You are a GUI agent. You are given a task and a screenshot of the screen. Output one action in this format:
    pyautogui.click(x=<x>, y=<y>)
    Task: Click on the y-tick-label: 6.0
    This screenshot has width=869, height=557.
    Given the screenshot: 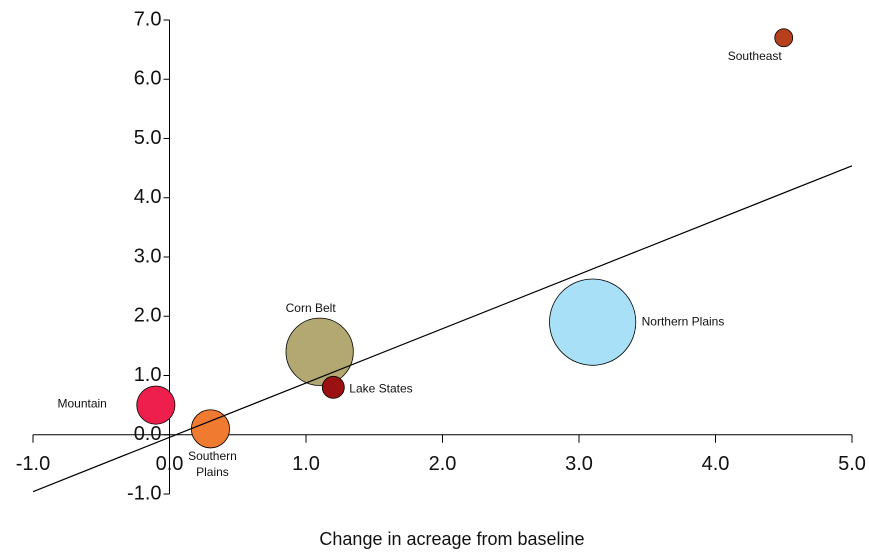 What is the action you would take?
    pyautogui.click(x=148, y=79)
    